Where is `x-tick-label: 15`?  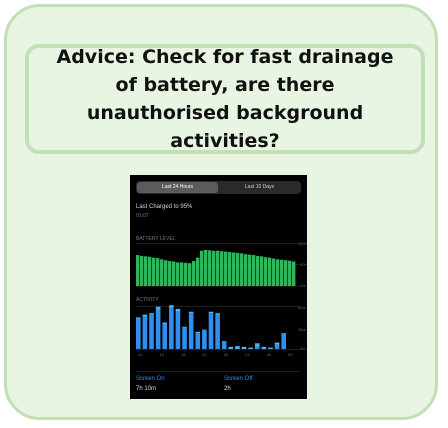 x-tick-label: 15 is located at coordinates (161, 354).